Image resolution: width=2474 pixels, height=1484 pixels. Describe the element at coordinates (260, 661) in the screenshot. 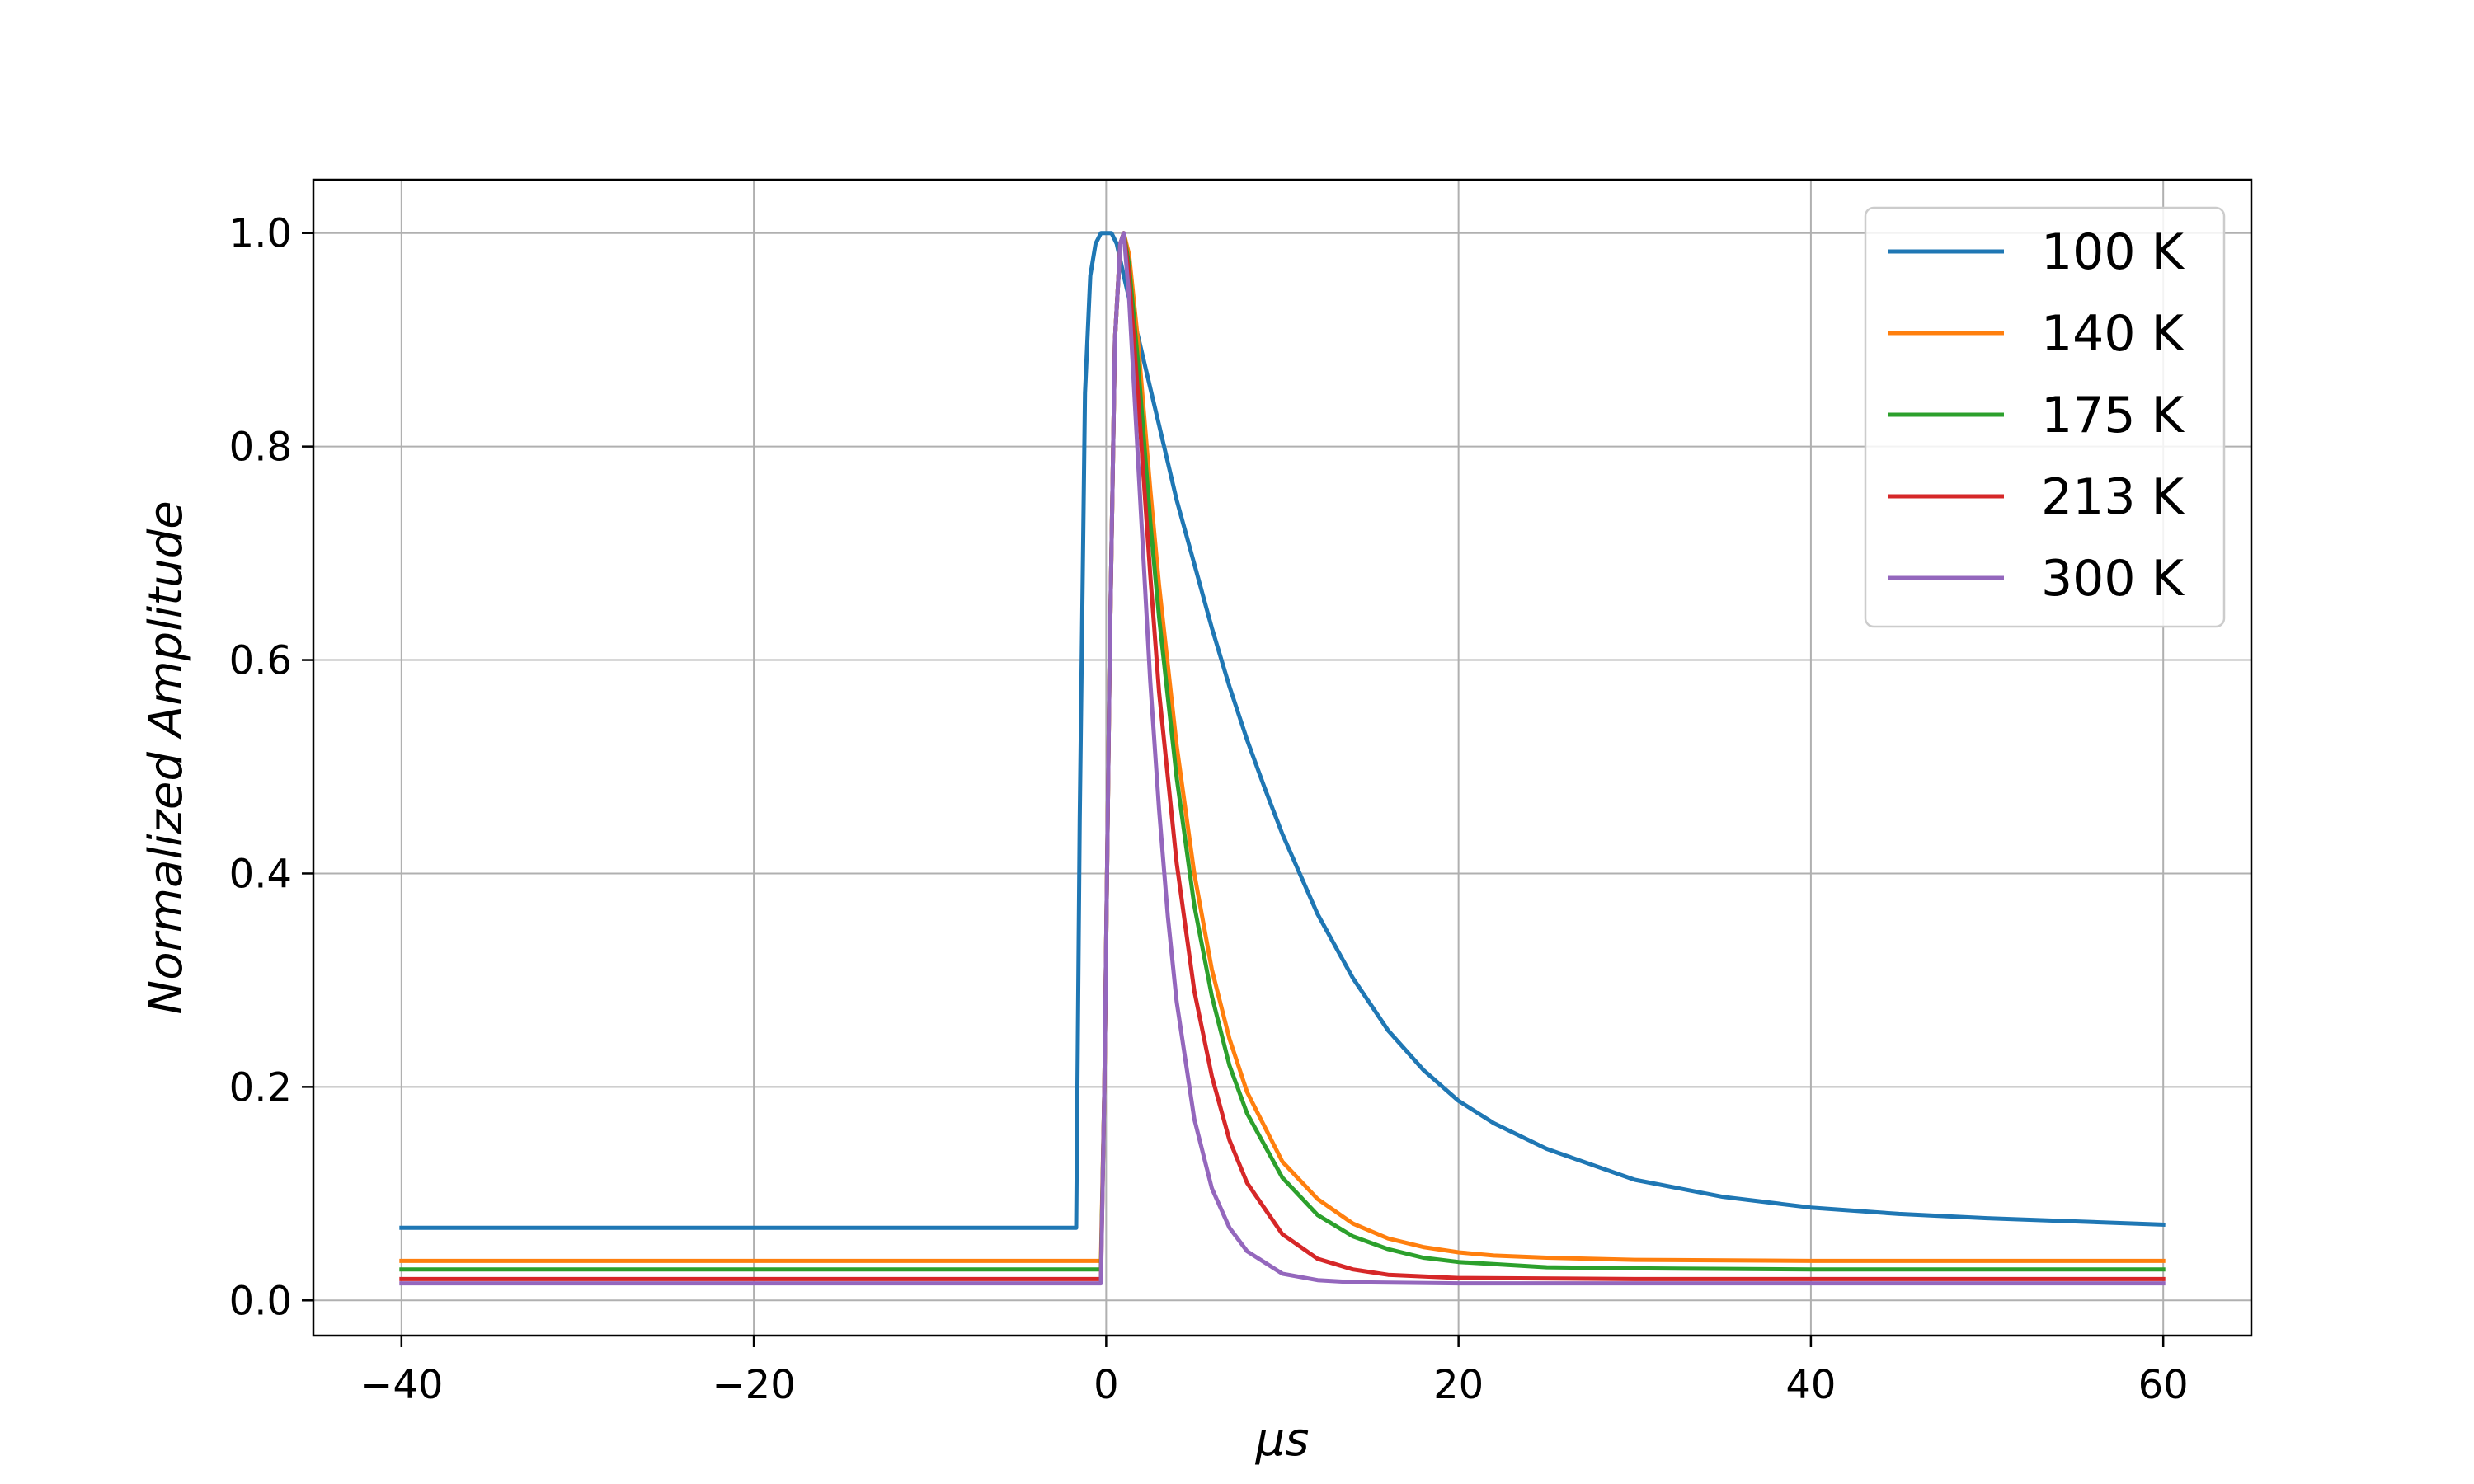

I see `y-tick-label: 0.6` at that location.